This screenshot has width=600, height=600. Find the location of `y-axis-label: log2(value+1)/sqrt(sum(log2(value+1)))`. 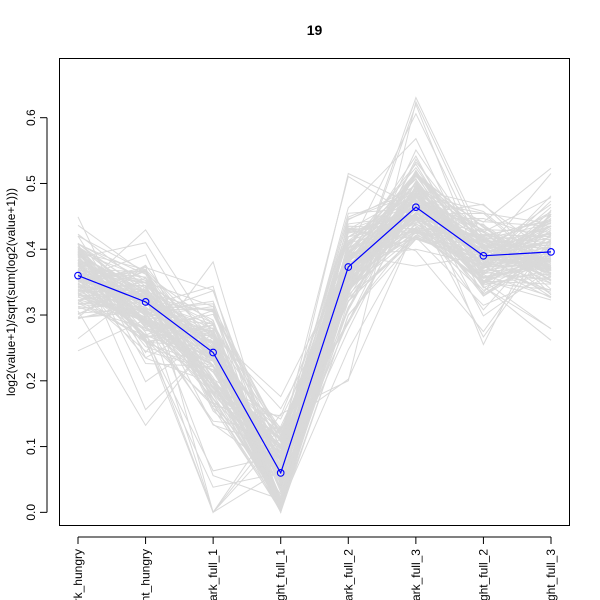

y-axis-label: log2(value+1)/sqrt(sum(log2(value+1))) is located at coordinates (11, 292).